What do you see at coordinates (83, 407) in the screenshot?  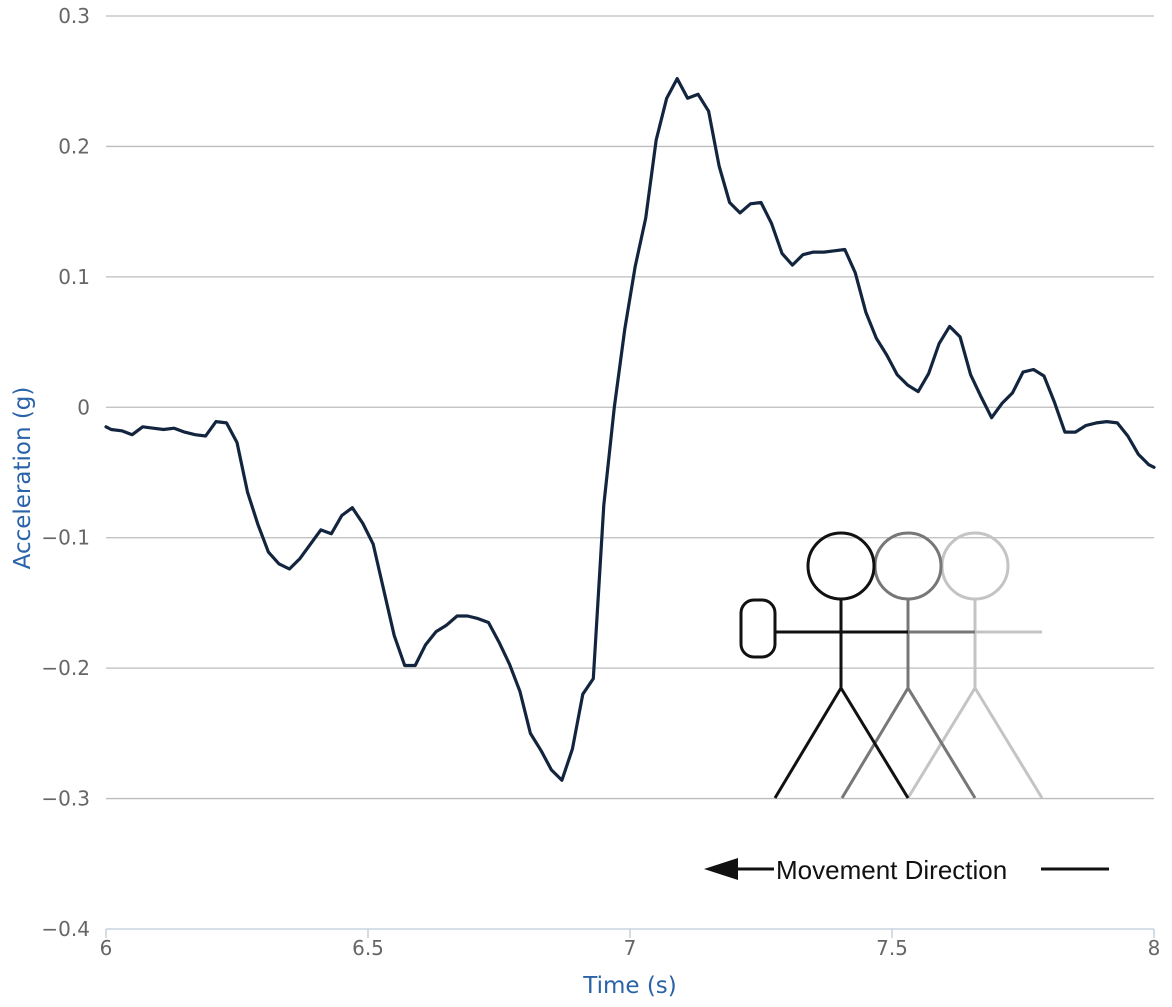 I see `y-tick-label: 0` at bounding box center [83, 407].